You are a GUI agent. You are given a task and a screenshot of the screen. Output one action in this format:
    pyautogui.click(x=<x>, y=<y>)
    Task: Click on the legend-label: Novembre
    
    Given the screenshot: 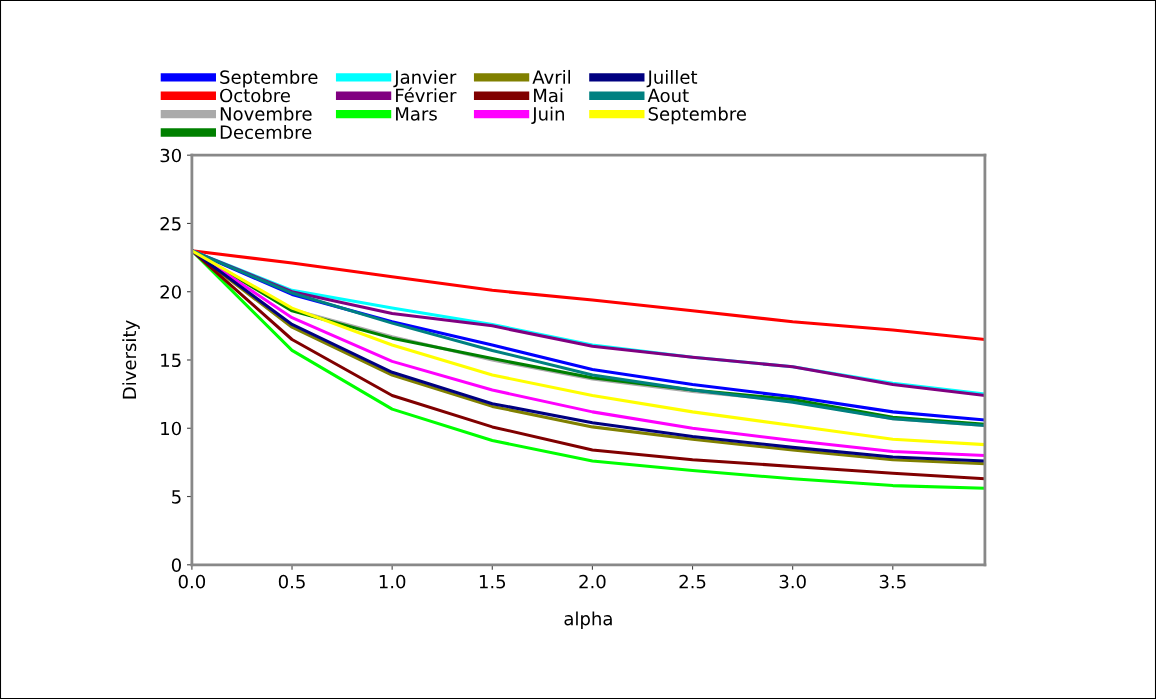 What is the action you would take?
    pyautogui.click(x=266, y=113)
    